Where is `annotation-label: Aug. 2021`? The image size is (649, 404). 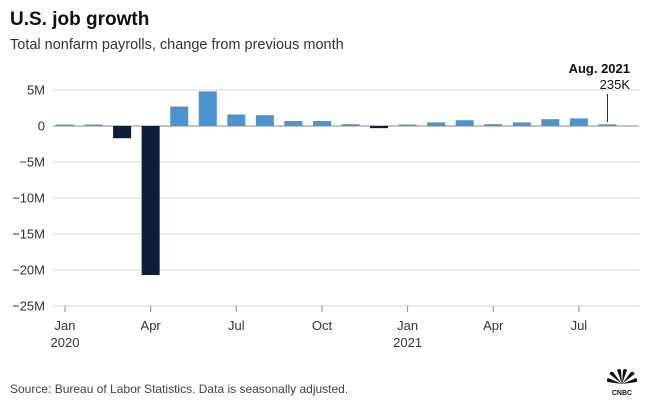 annotation-label: Aug. 2021 is located at coordinates (599, 68).